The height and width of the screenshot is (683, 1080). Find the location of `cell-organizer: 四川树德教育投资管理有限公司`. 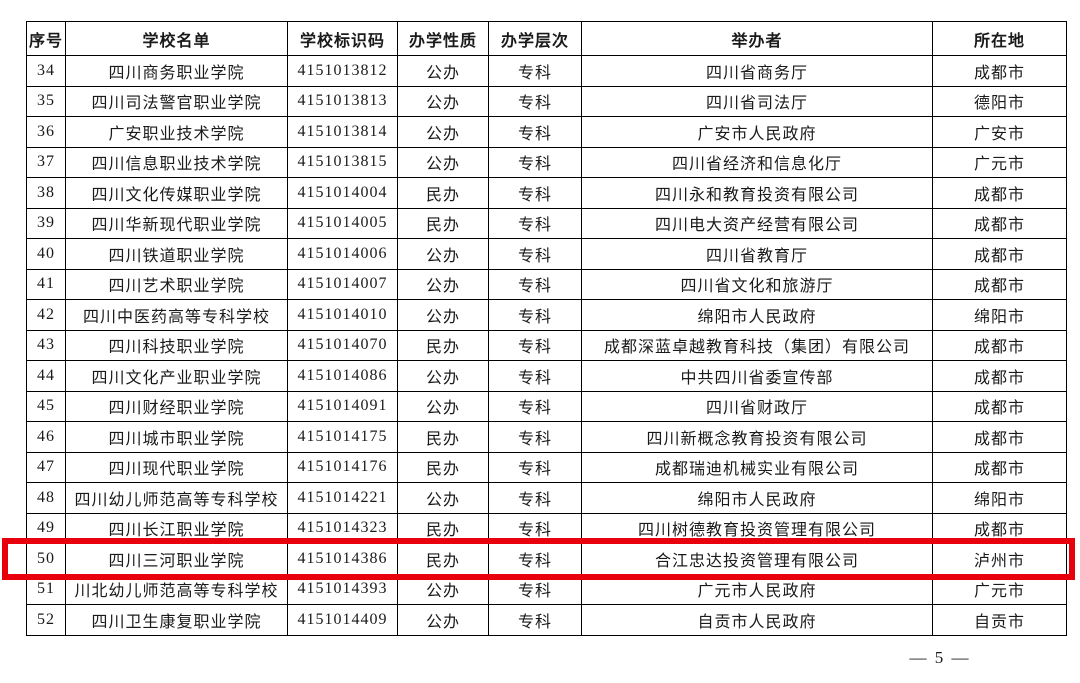

cell-organizer: 四川树德教育投资管理有限公司 is located at coordinates (757, 528).